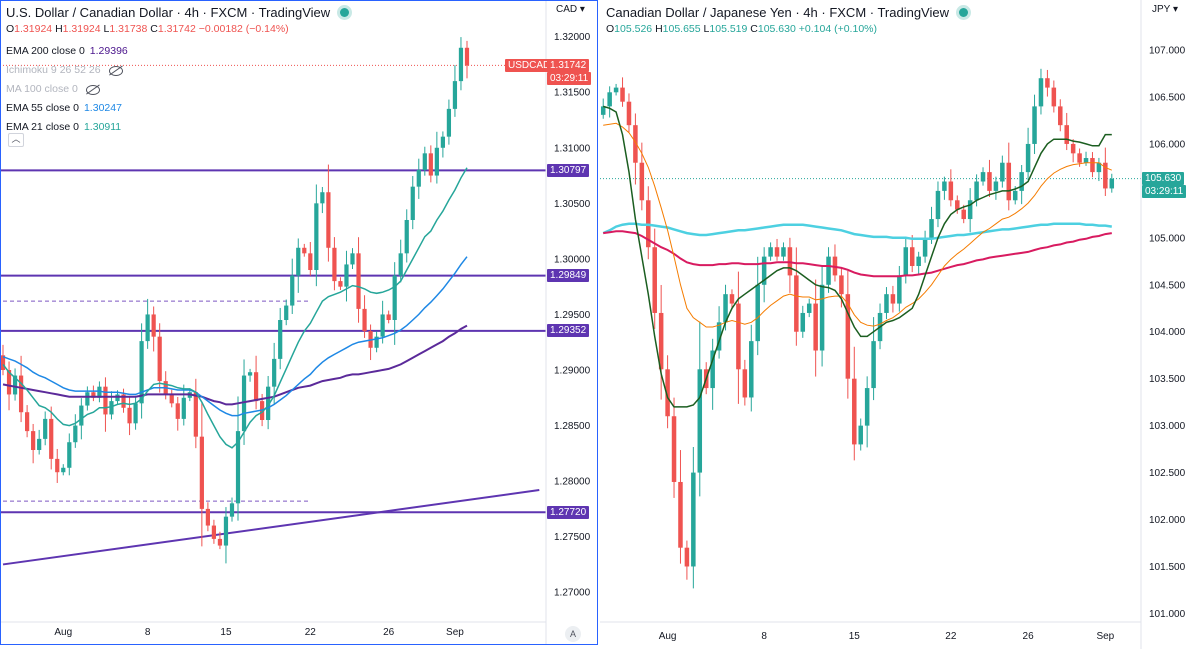 The image size is (1195, 649). I want to click on legend-ma100: MA 100 close 0, so click(67, 89).